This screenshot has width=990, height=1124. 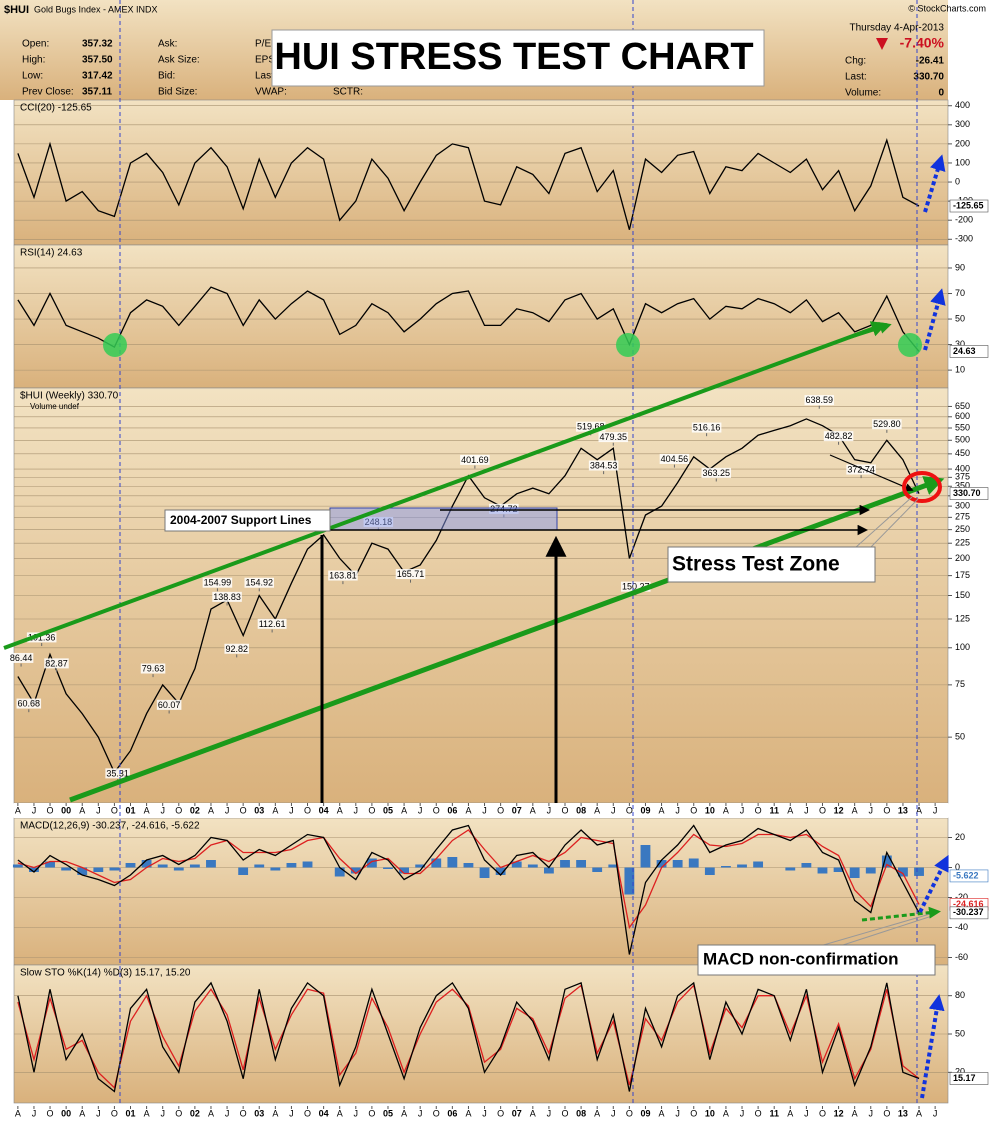 I want to click on quote-label: VWAP:, so click(x=271, y=92).